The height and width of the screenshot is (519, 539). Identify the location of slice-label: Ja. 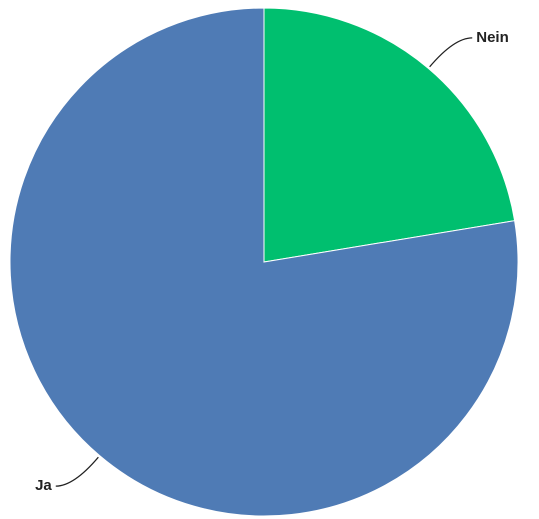
(43, 485).